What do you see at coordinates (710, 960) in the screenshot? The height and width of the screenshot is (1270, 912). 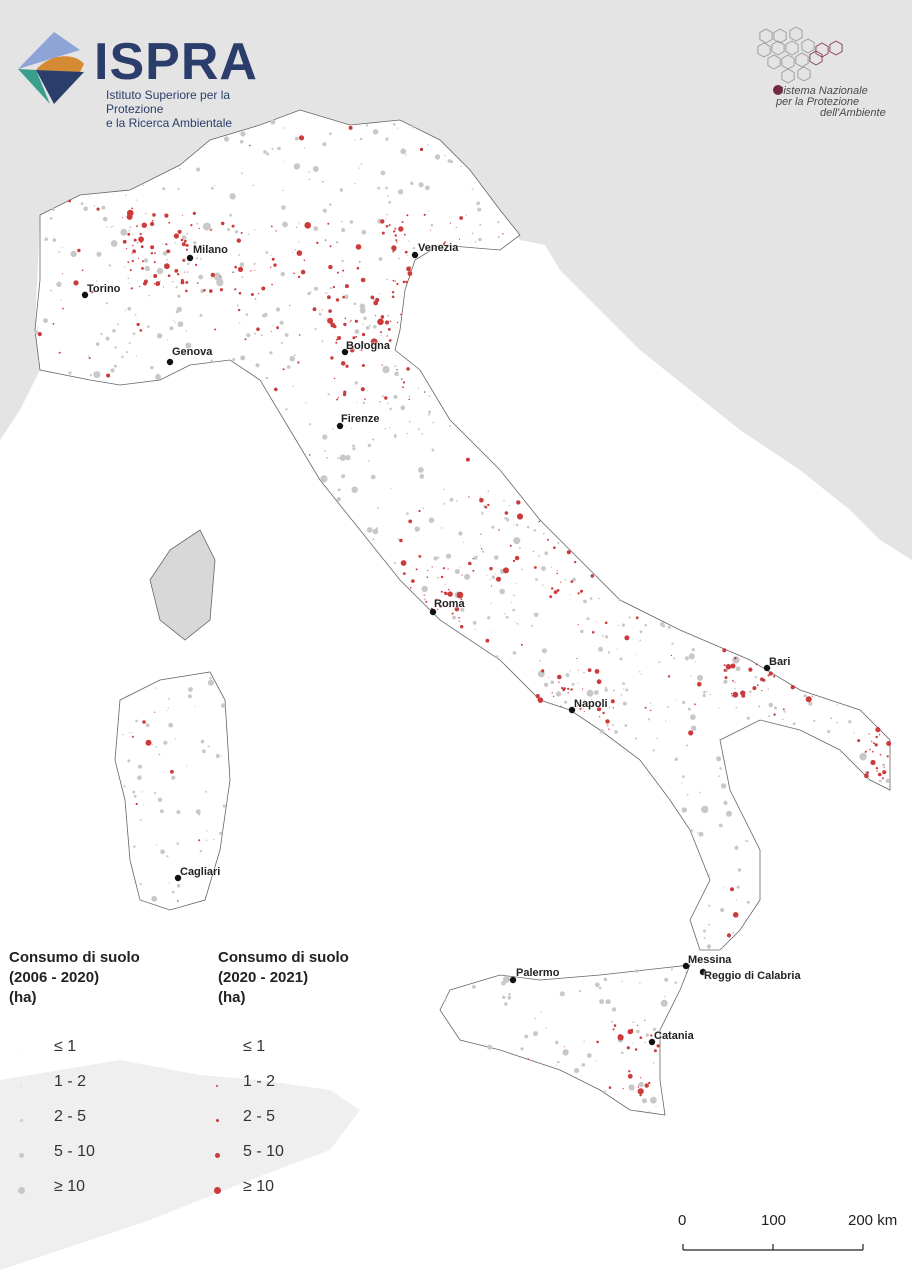 I see `city-label-messina: Messina` at bounding box center [710, 960].